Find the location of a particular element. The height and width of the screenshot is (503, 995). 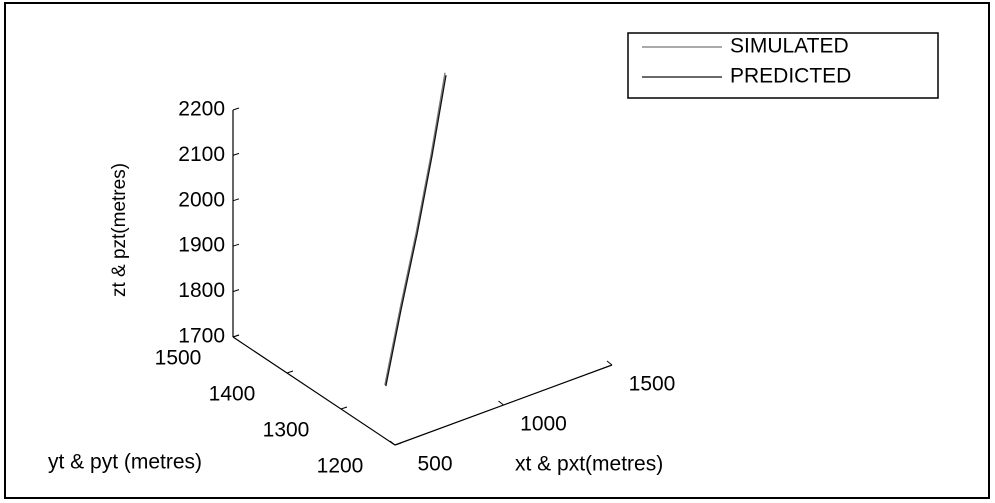

z-tick-label: 1900 is located at coordinates (201, 245).